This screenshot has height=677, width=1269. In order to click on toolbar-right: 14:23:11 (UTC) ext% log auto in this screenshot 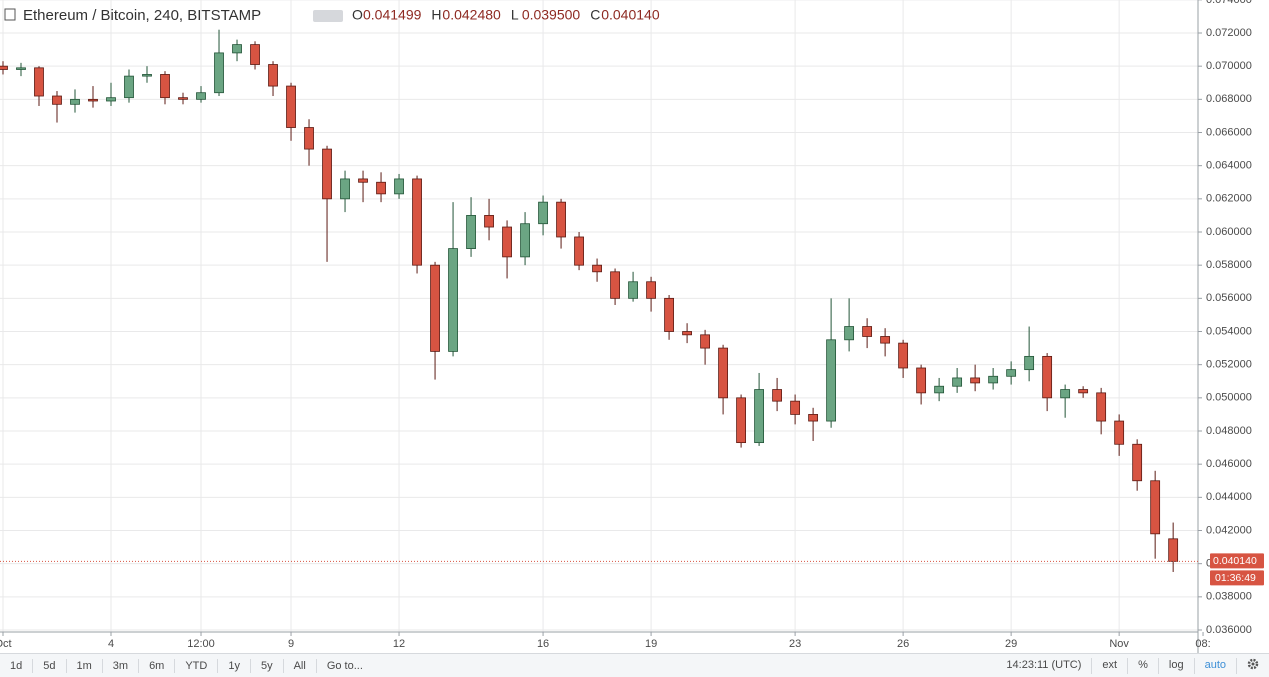, I will do `click(1132, 665)`.